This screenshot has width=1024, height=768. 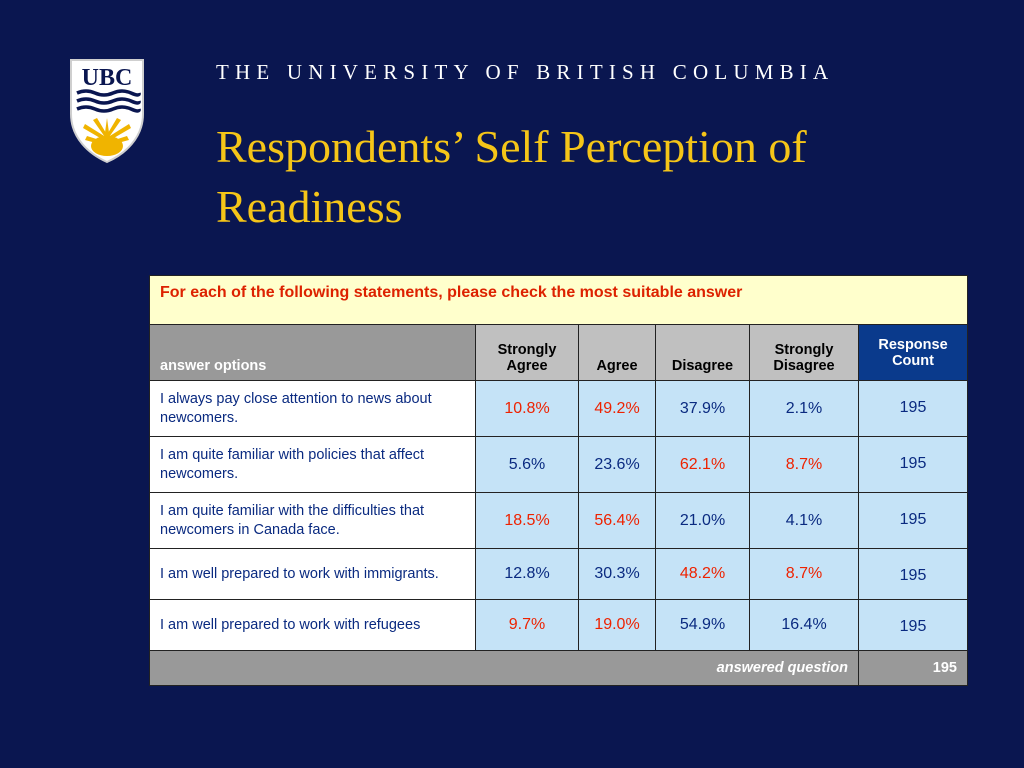 I want to click on university-name: THE UNIVERSITY OF BRITISH COLUMBIA, so click(x=525, y=72).